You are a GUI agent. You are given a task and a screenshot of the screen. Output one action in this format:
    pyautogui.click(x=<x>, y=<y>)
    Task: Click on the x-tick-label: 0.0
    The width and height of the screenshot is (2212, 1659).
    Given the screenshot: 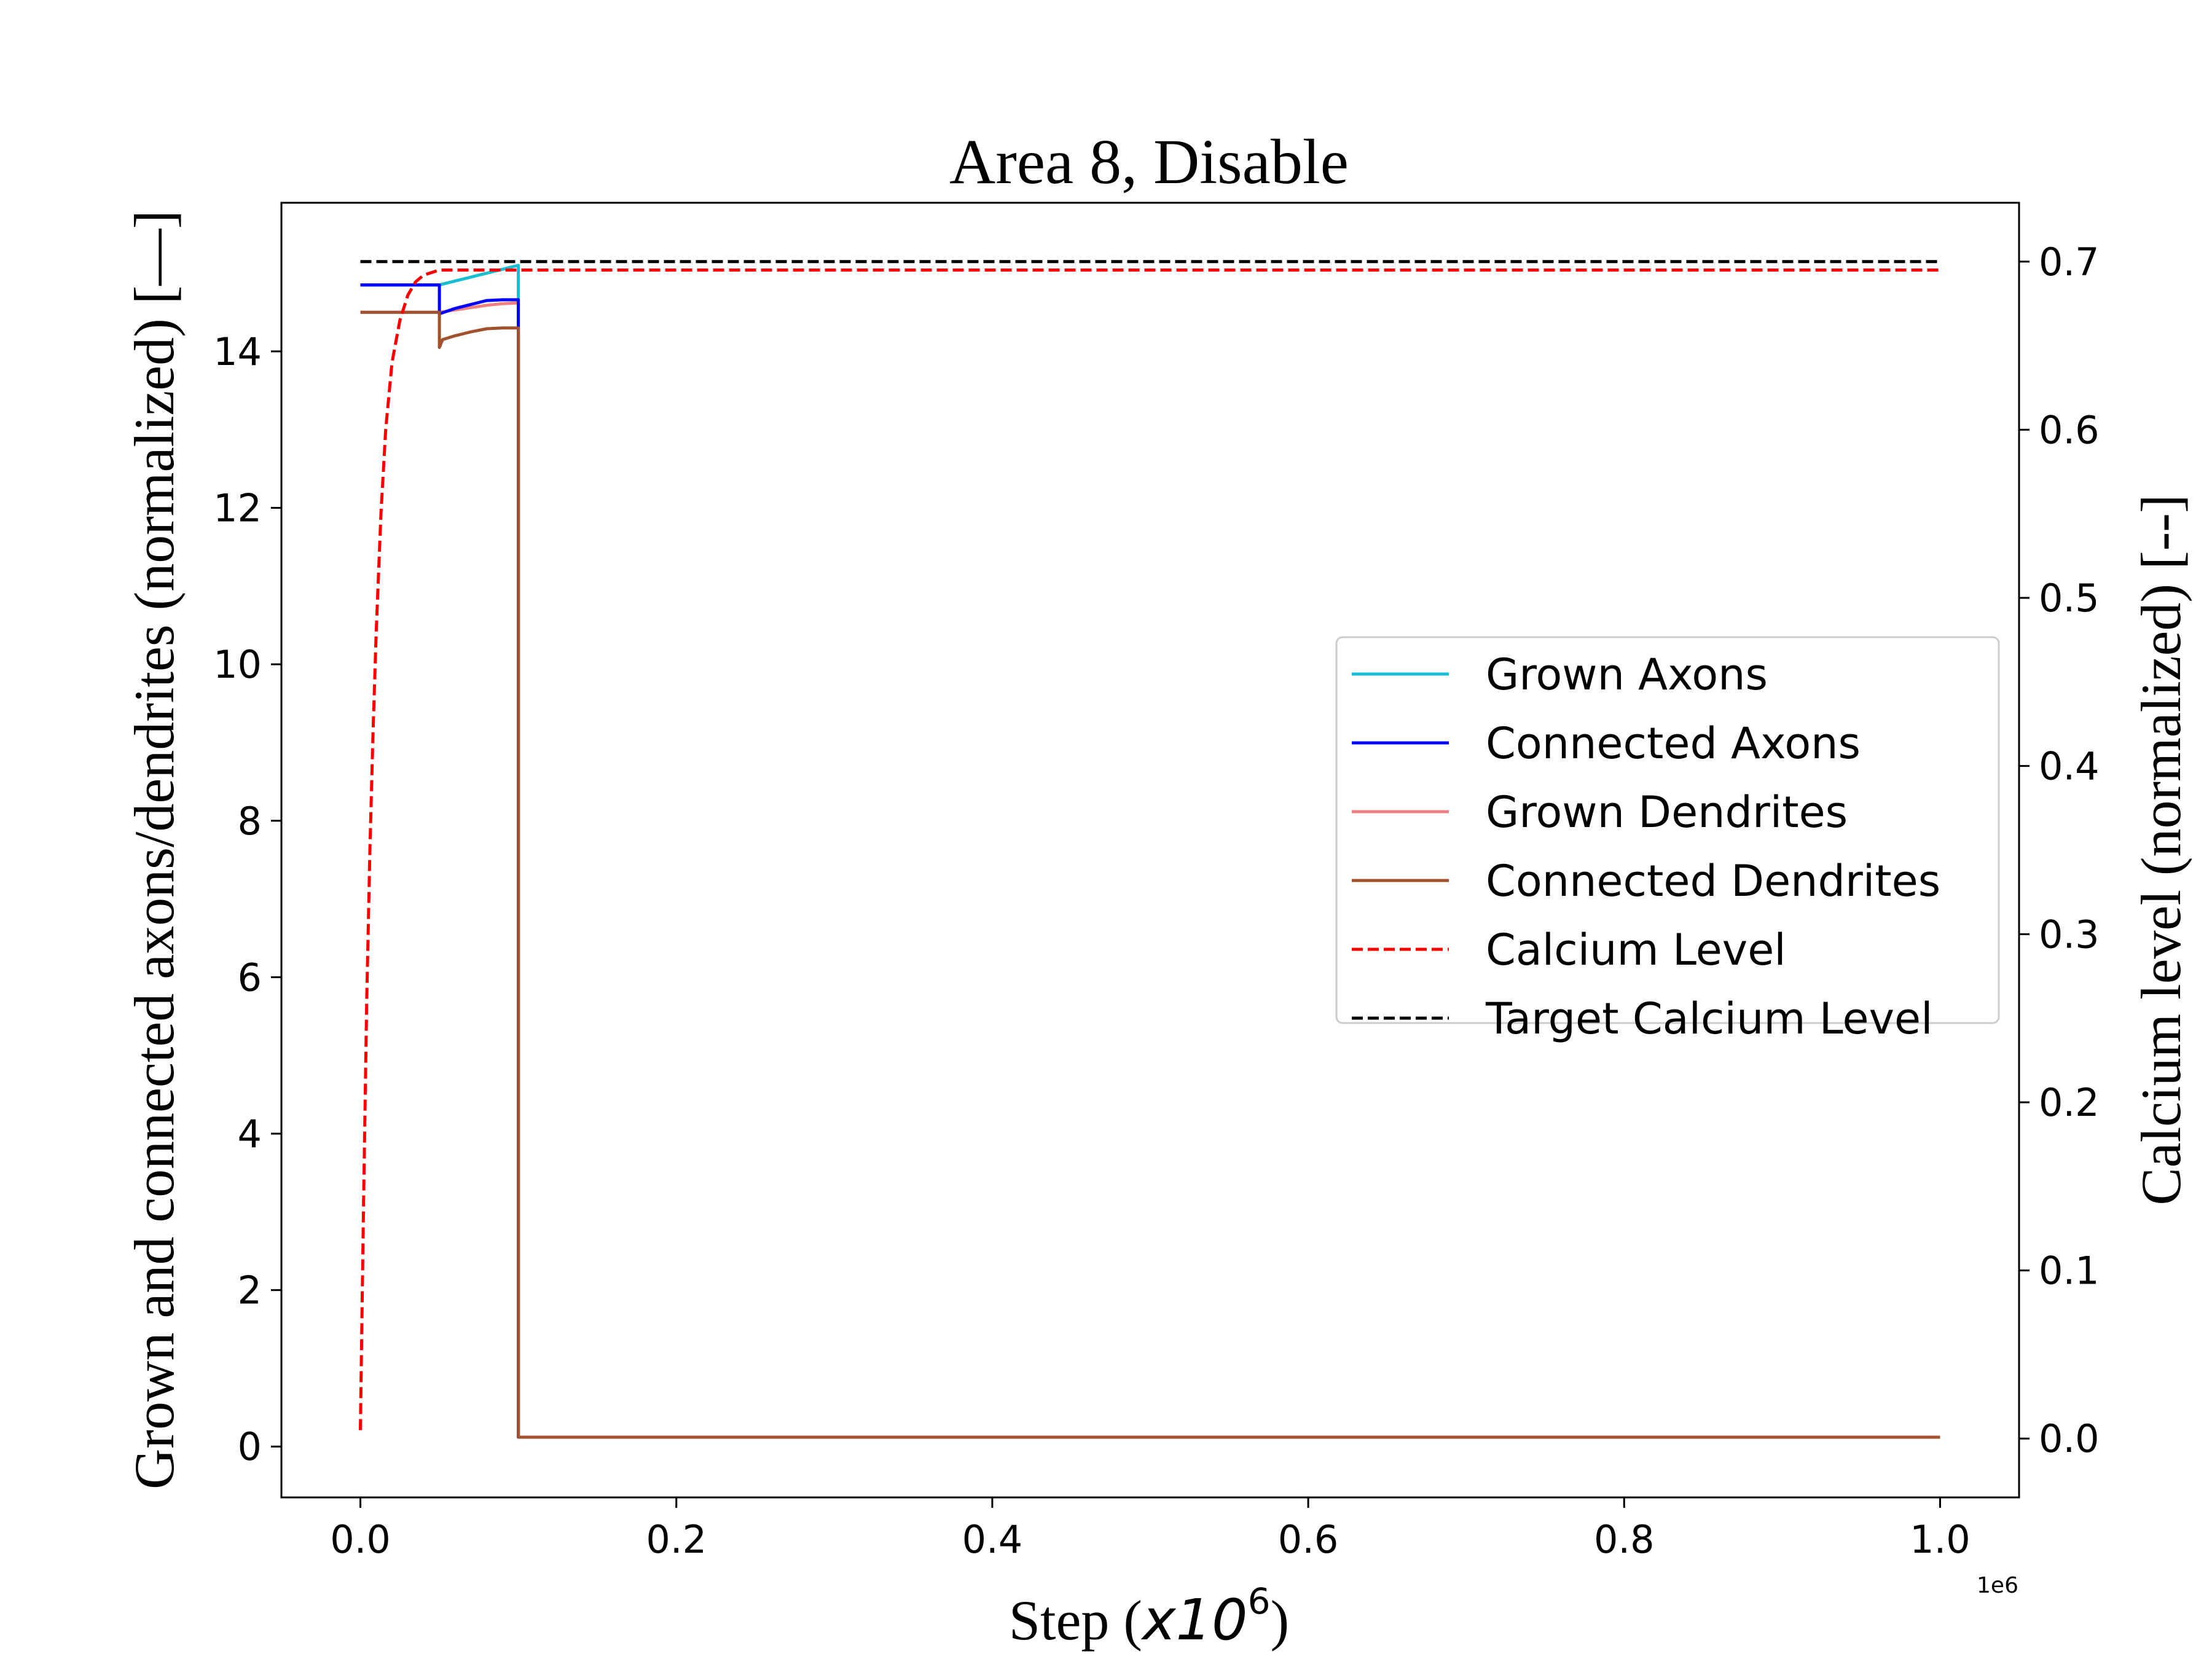 What is the action you would take?
    pyautogui.click(x=360, y=1539)
    